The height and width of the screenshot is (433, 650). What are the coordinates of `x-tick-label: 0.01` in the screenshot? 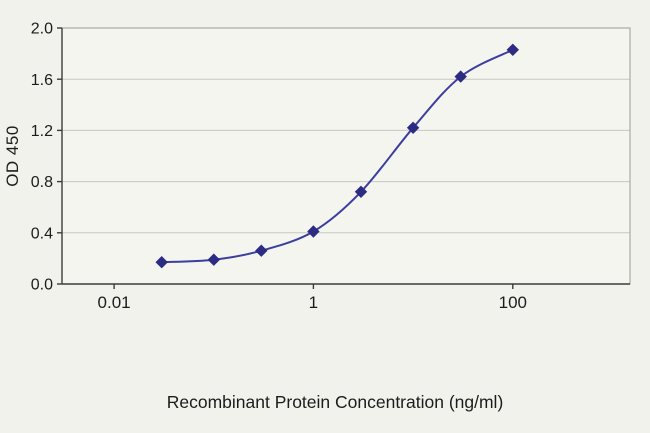 It's located at (114, 302).